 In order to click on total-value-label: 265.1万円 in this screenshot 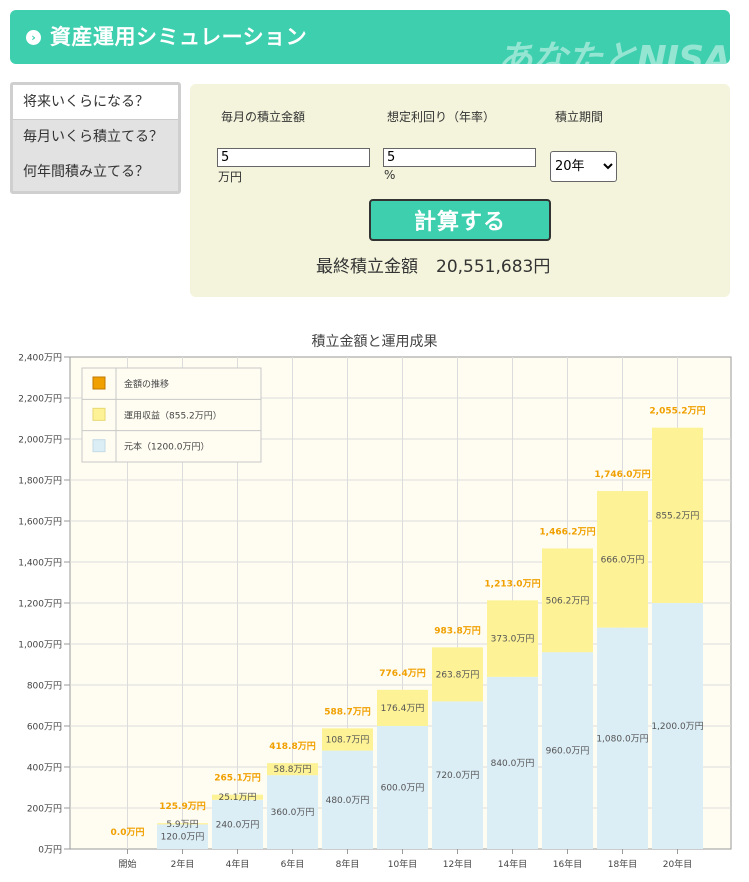, I will do `click(237, 778)`.